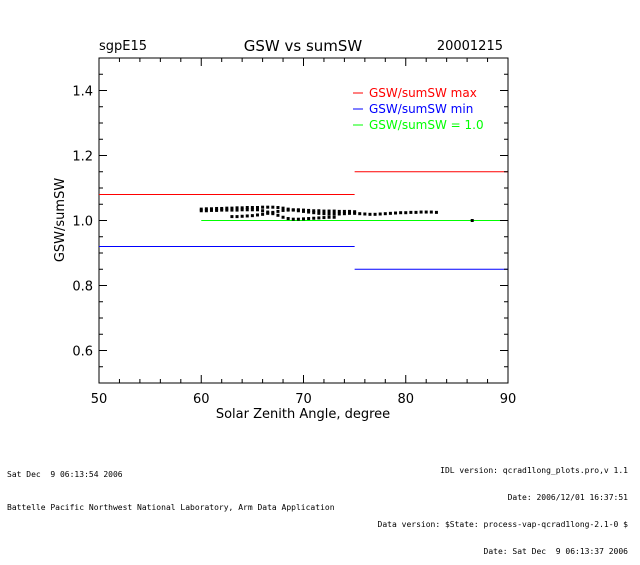  Describe the element at coordinates (303, 46) in the screenshot. I see `chart-title: GSW vs sumSW` at that location.